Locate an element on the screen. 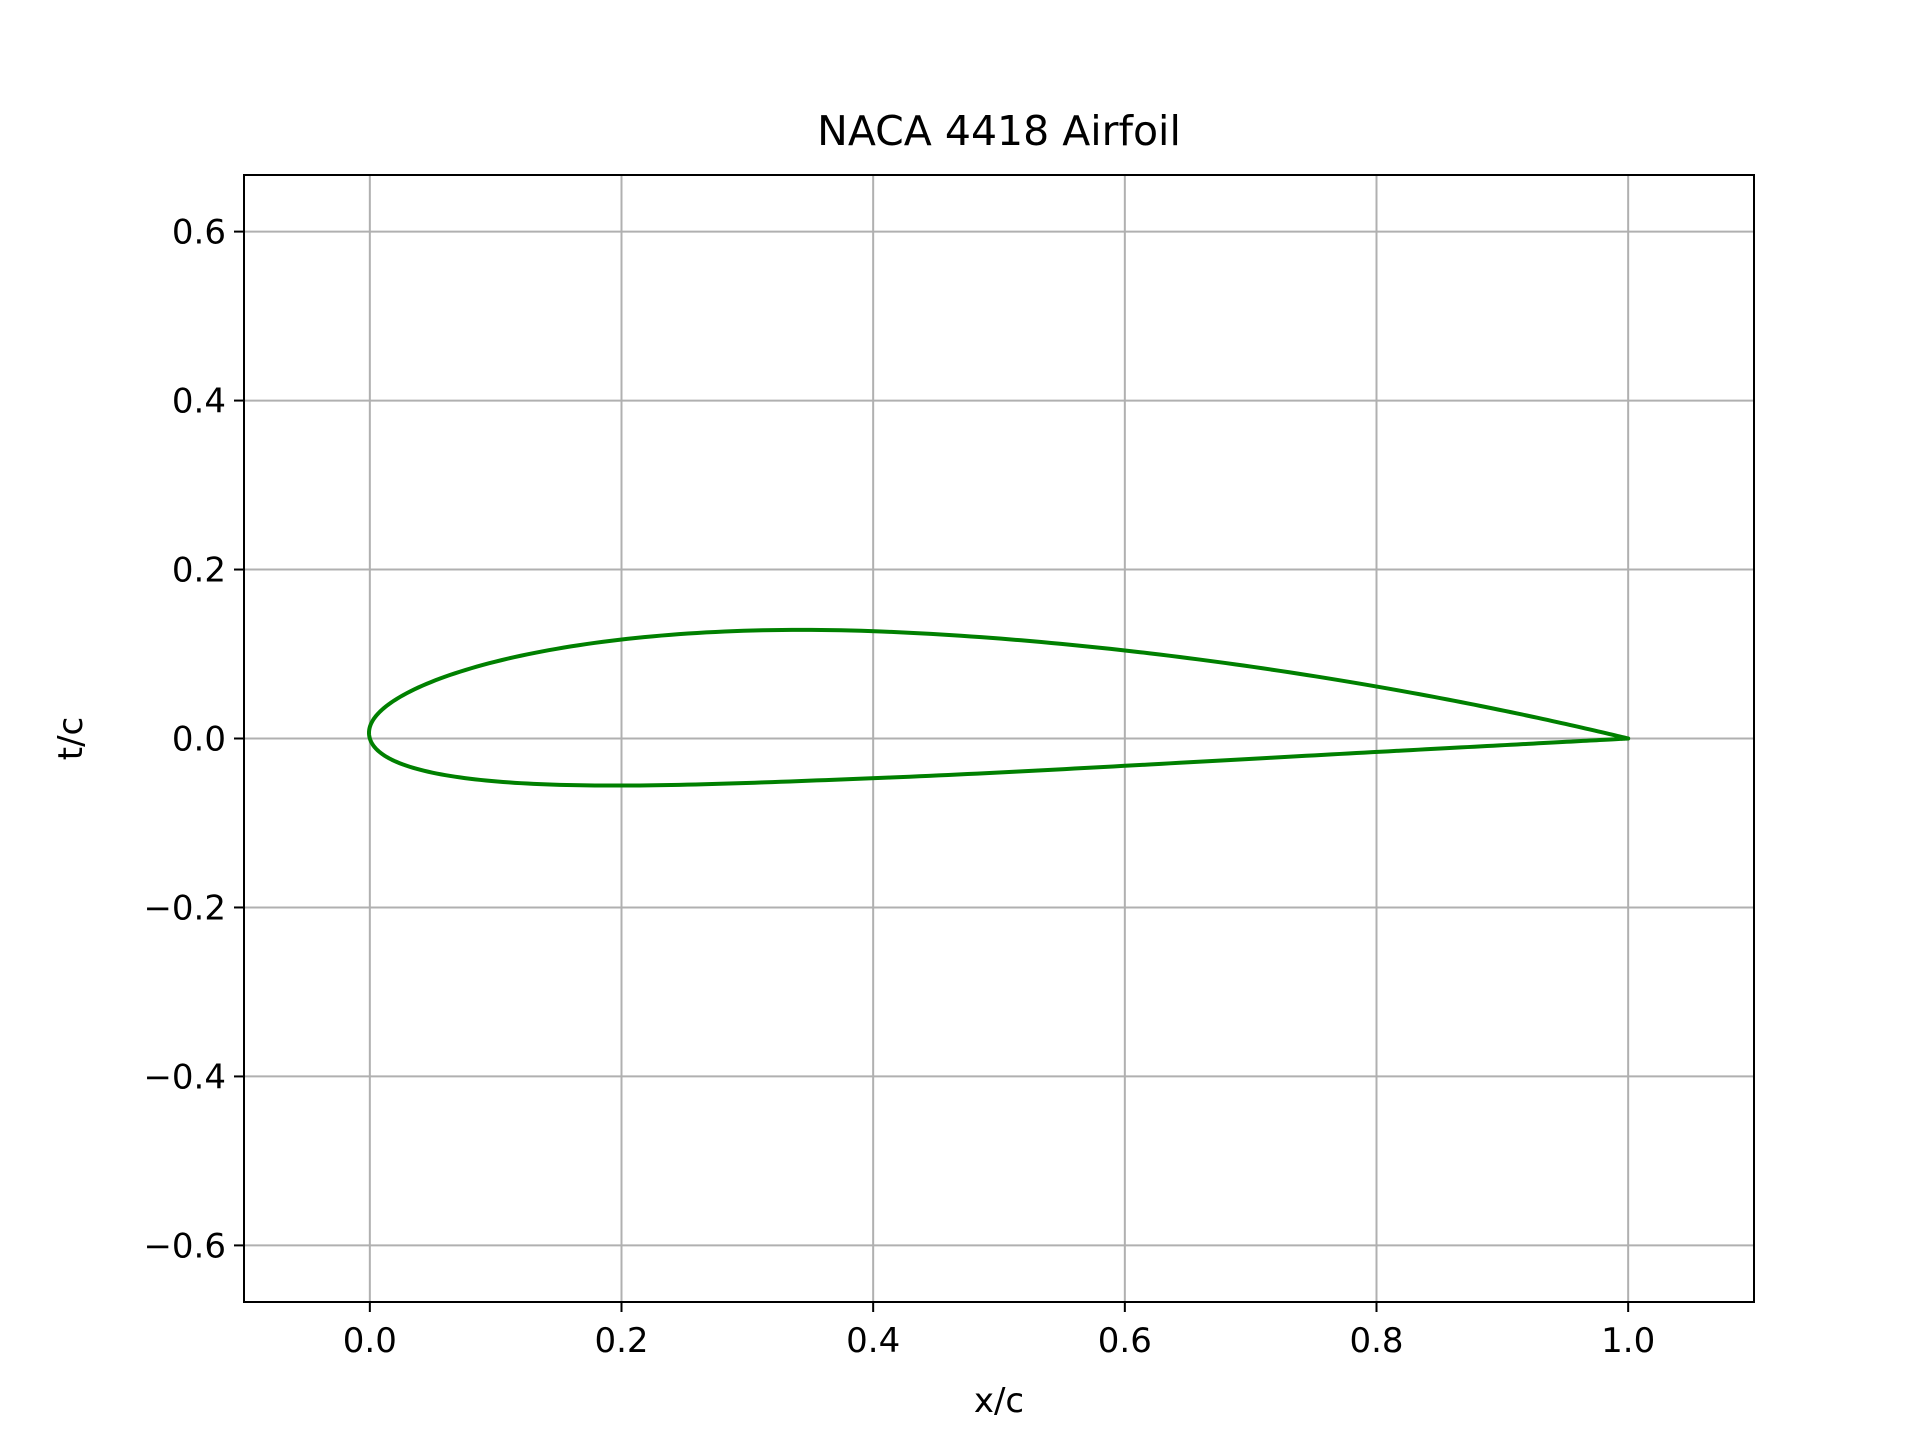 This screenshot has width=1920, height=1440. airfoil-line is located at coordinates (999, 707).